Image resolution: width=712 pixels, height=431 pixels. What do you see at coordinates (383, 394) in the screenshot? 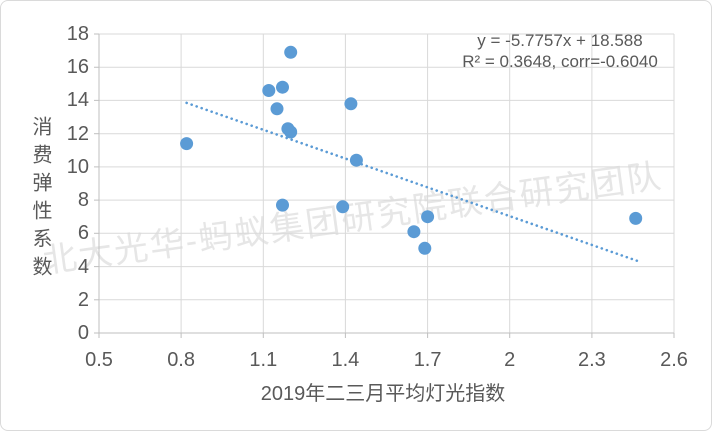
I see `x-axis-title: 2019年二三月平均灯光指数` at bounding box center [383, 394].